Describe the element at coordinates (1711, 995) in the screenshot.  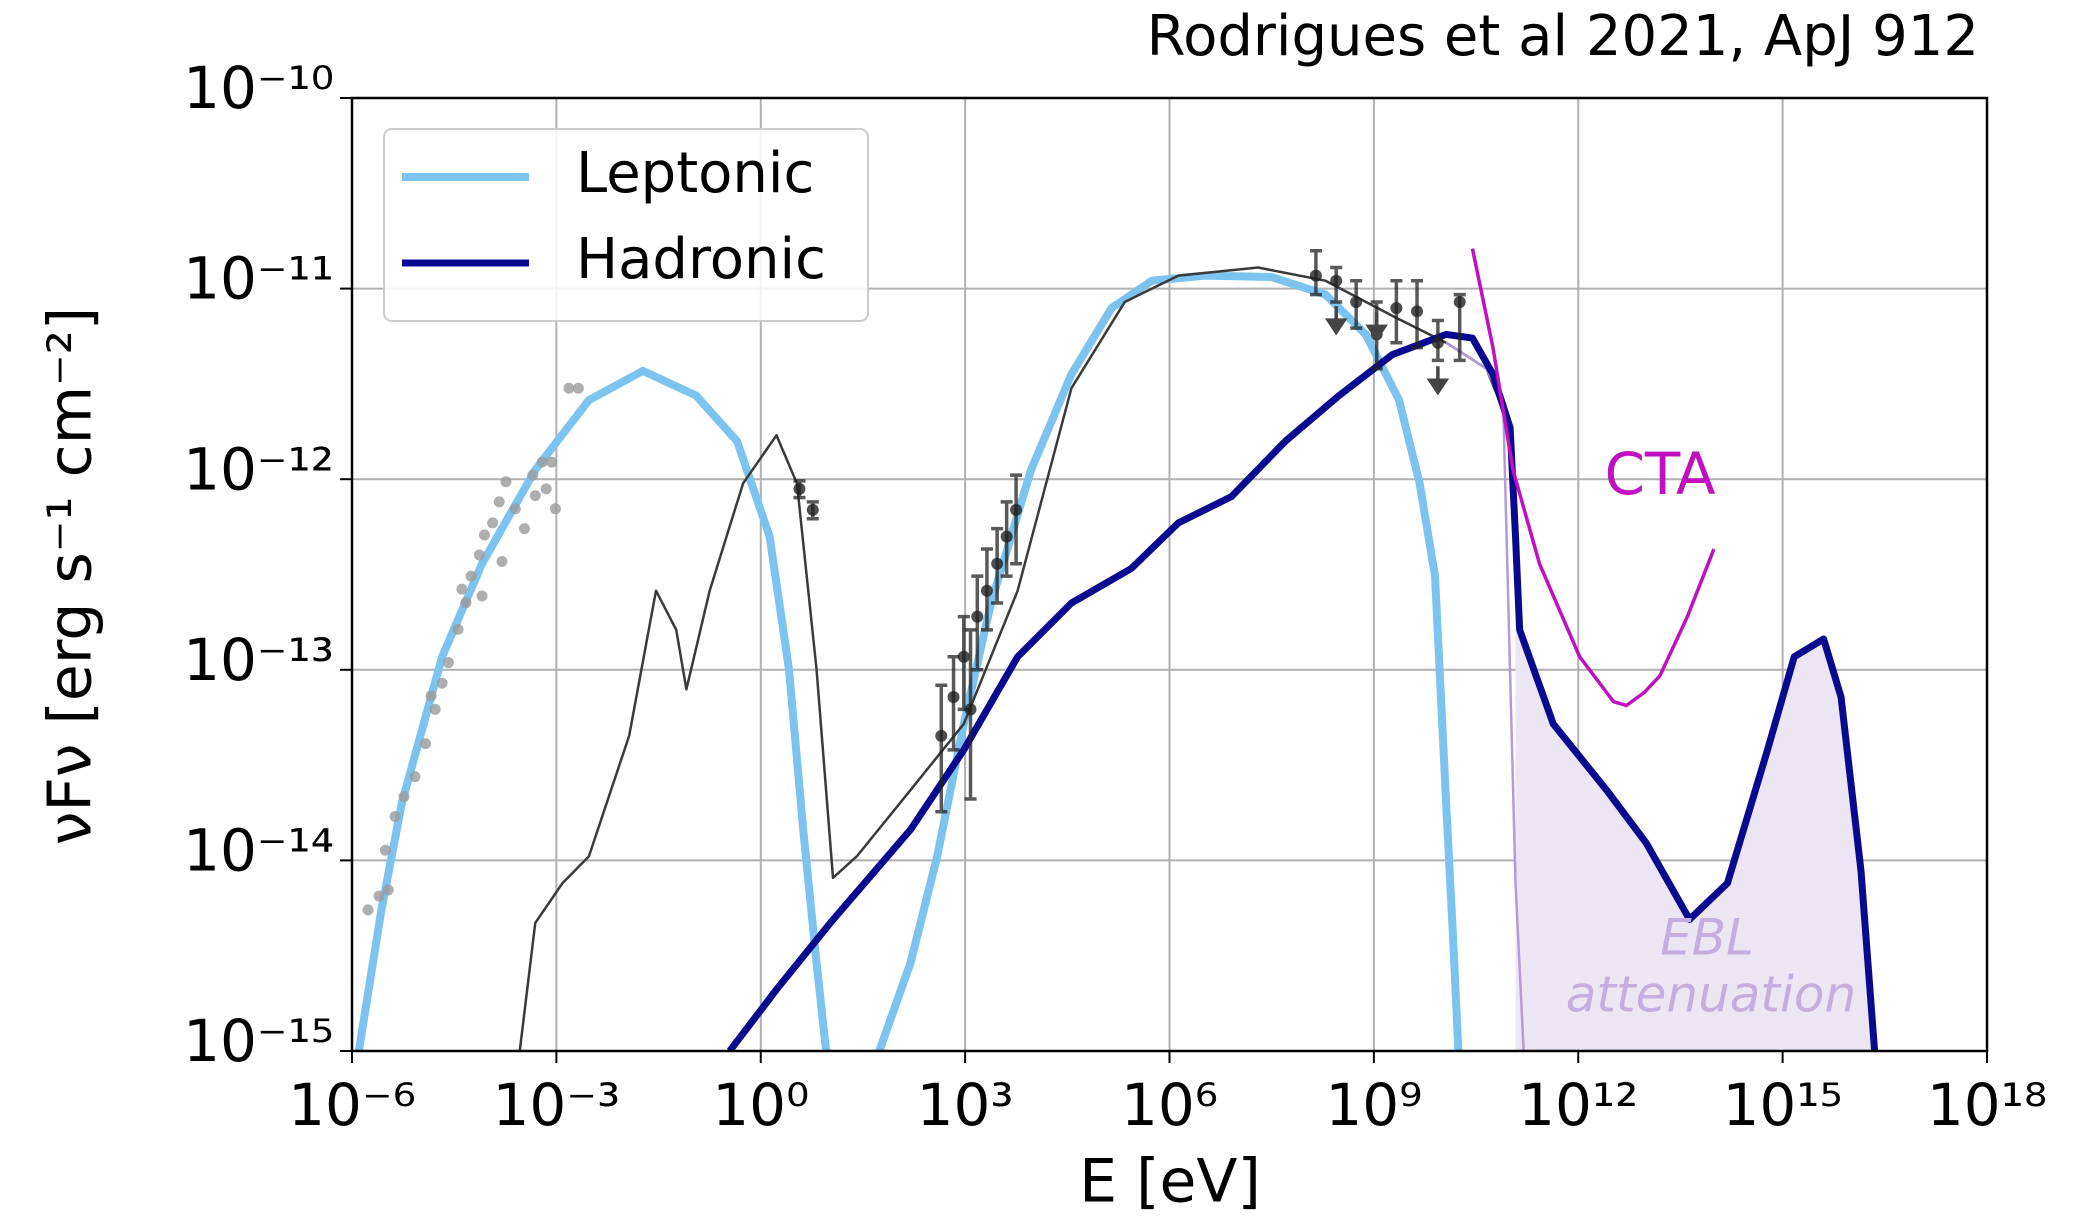
I see `ebl-label: attenuation` at that location.